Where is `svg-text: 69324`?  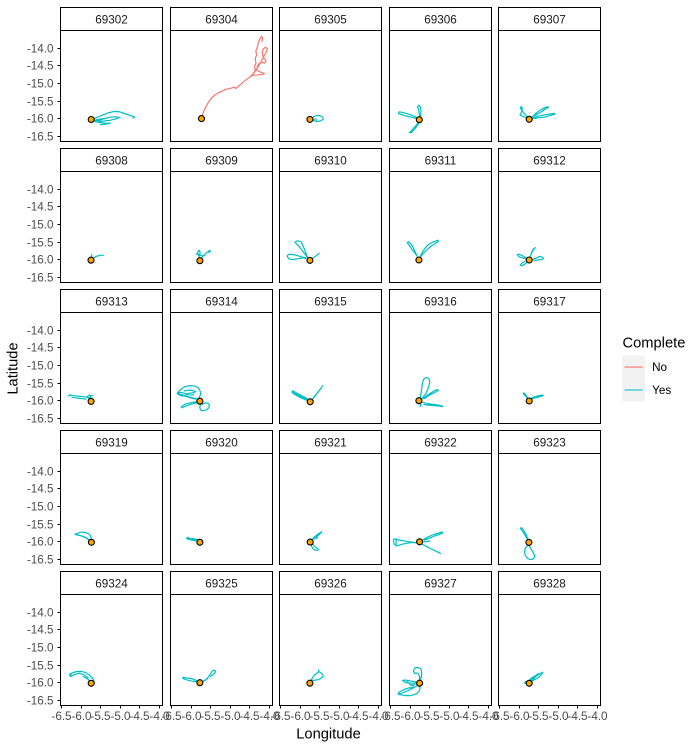 svg-text: 69324 is located at coordinates (111, 583).